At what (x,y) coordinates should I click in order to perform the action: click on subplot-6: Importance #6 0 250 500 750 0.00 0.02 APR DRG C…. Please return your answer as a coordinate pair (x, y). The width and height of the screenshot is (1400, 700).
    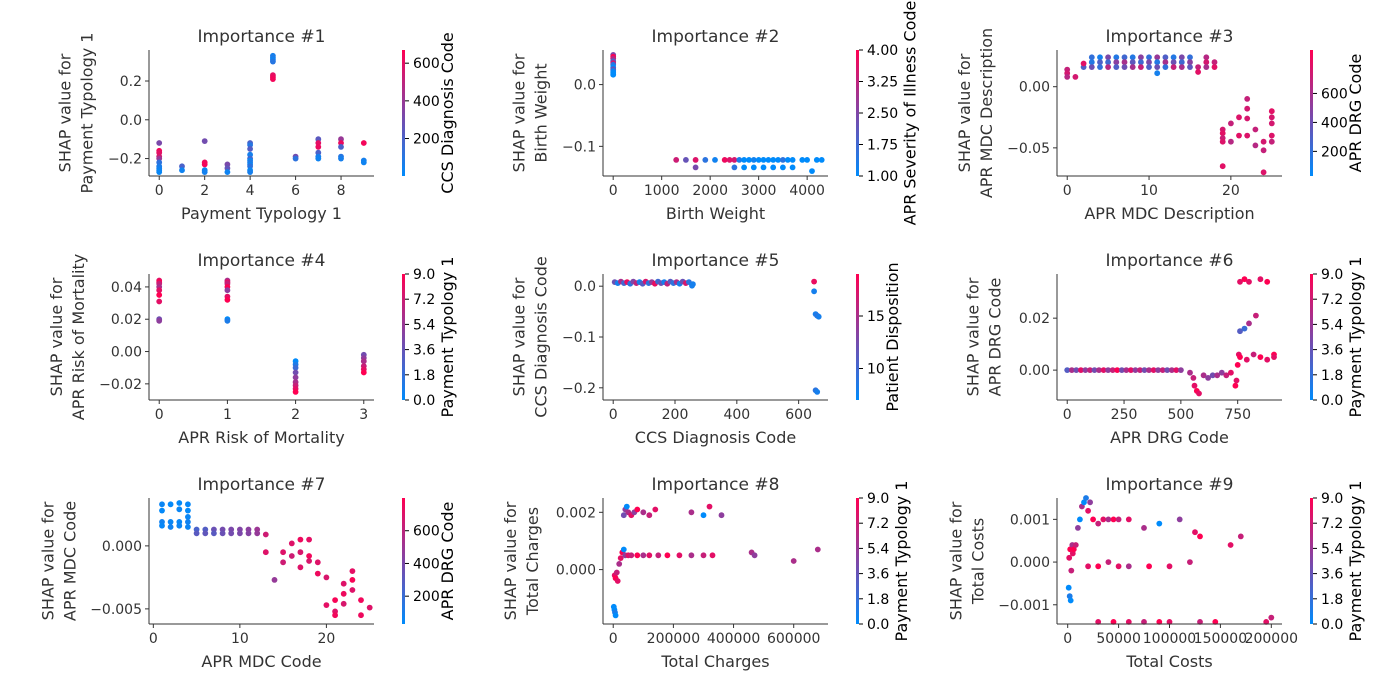
    Looking at the image, I should click on (1164, 349).